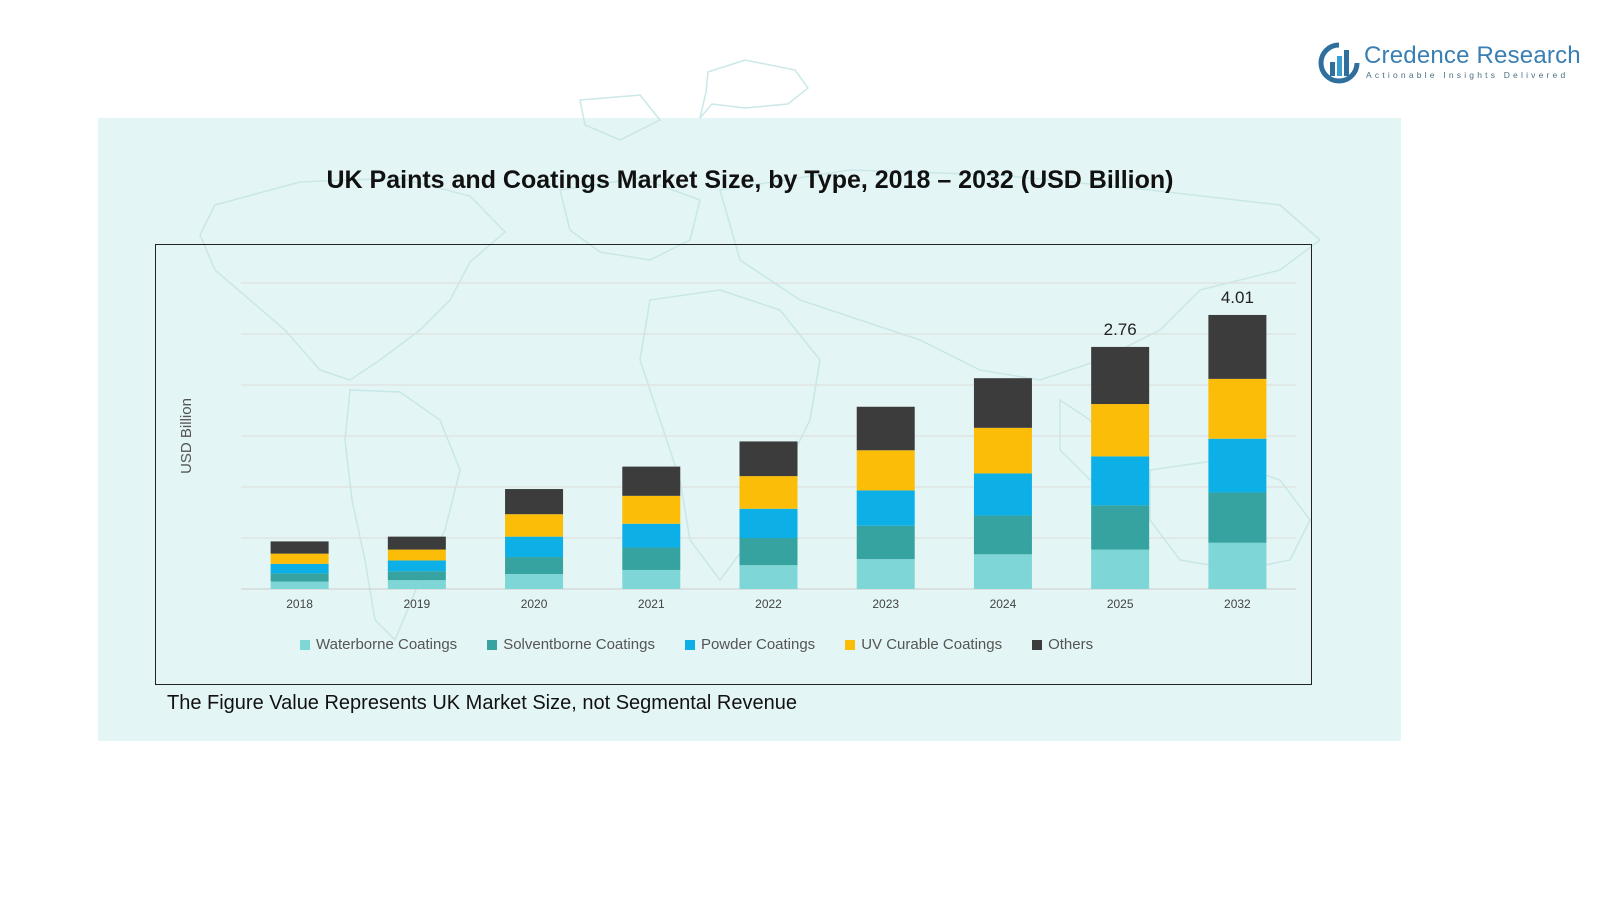 The height and width of the screenshot is (900, 1600). Describe the element at coordinates (1071, 644) in the screenshot. I see `legend-label: Others` at that location.